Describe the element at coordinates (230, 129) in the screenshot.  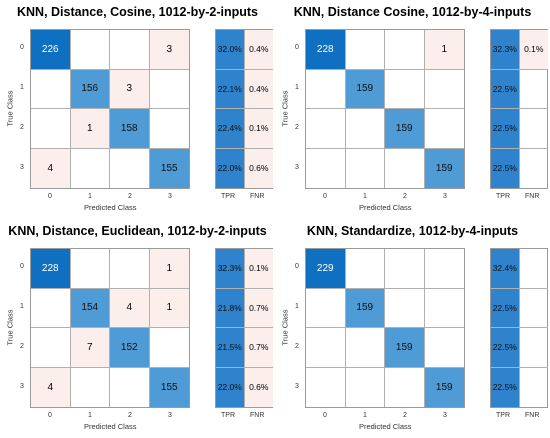
I see `tpr-cell: 22.4%` at that location.